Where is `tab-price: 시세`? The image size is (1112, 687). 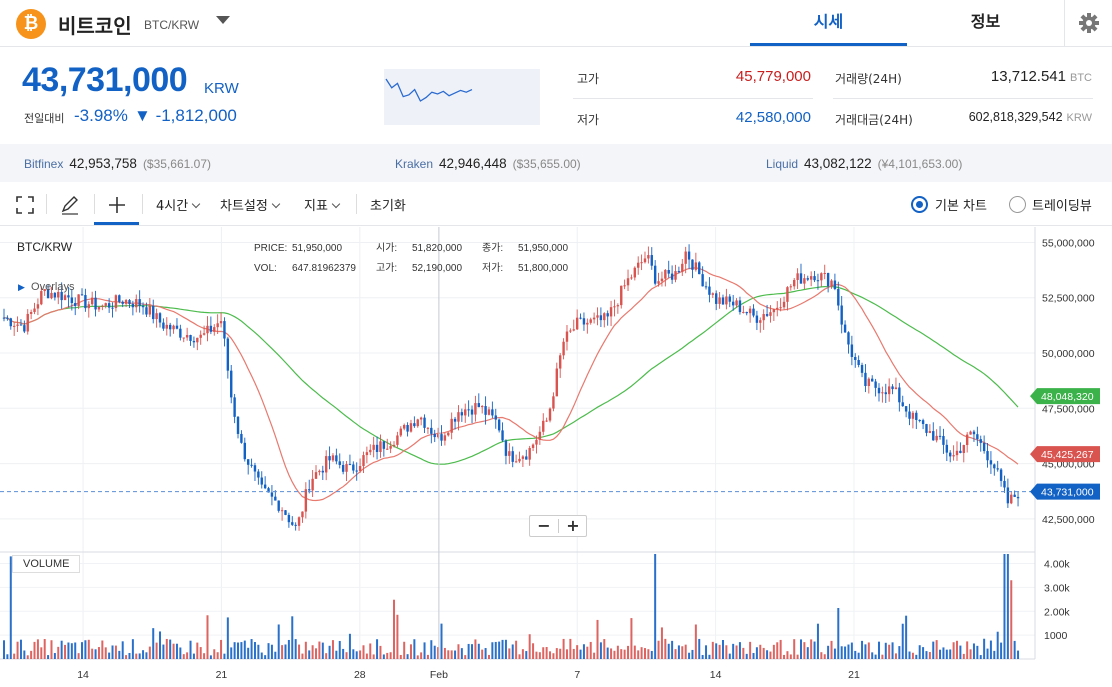
tab-price: 시세 is located at coordinates (828, 23).